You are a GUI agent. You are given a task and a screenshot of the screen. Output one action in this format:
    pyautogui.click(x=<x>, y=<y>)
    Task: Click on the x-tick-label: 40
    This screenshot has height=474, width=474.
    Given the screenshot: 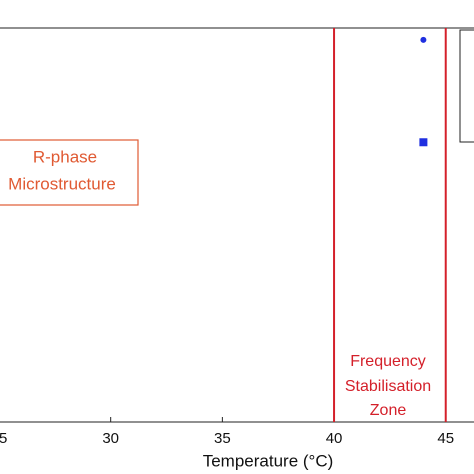 What is the action you would take?
    pyautogui.click(x=334, y=438)
    